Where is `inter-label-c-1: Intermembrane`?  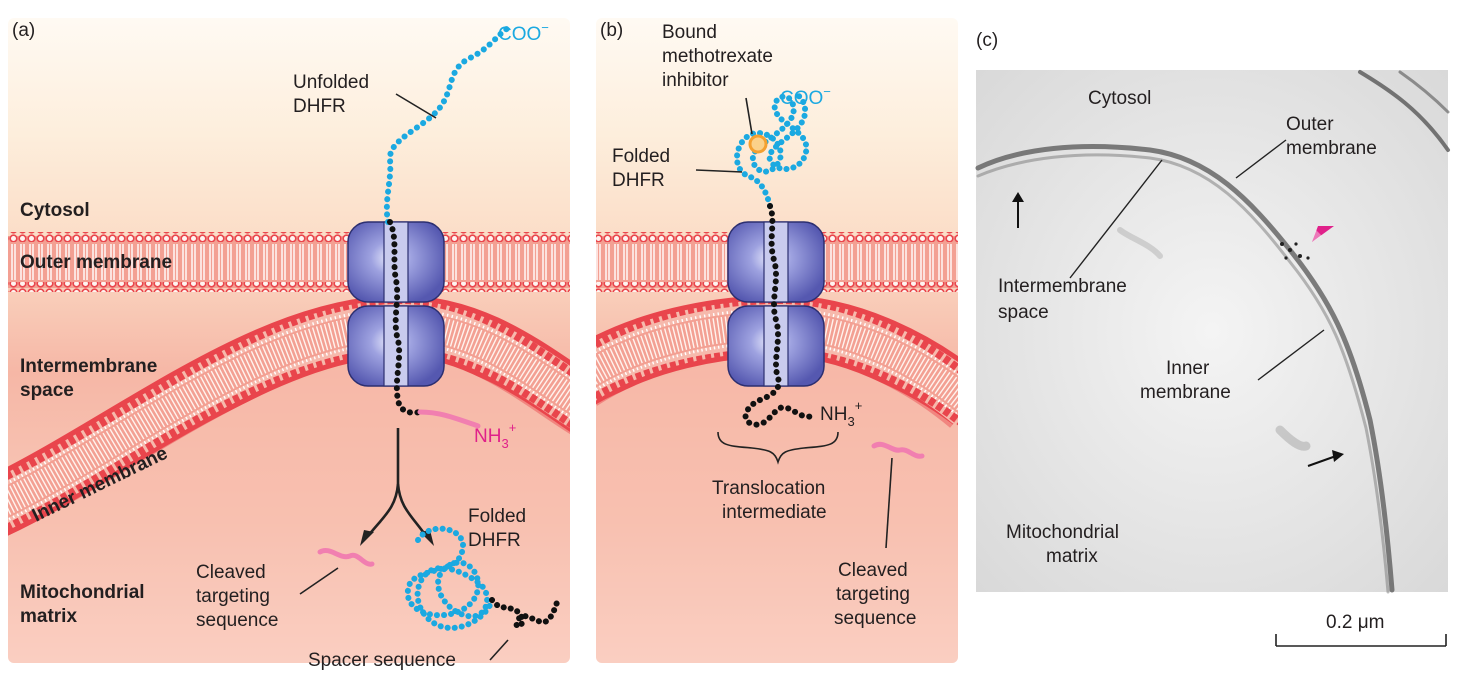 inter-label-c-1: Intermembrane is located at coordinates (1062, 286).